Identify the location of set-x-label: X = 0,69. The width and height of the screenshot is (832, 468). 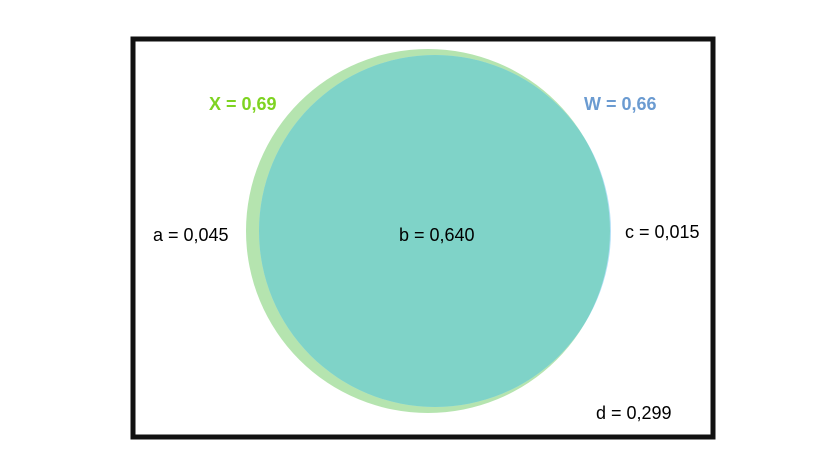
(243, 104).